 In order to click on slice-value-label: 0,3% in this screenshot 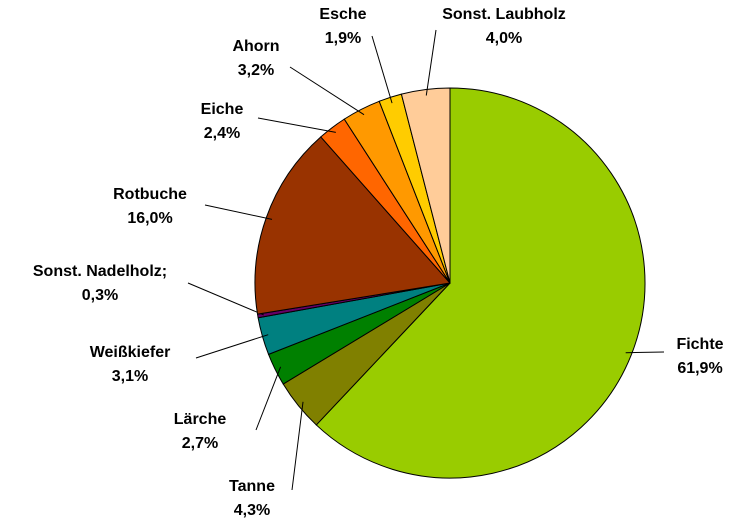, I will do `click(100, 295)`.